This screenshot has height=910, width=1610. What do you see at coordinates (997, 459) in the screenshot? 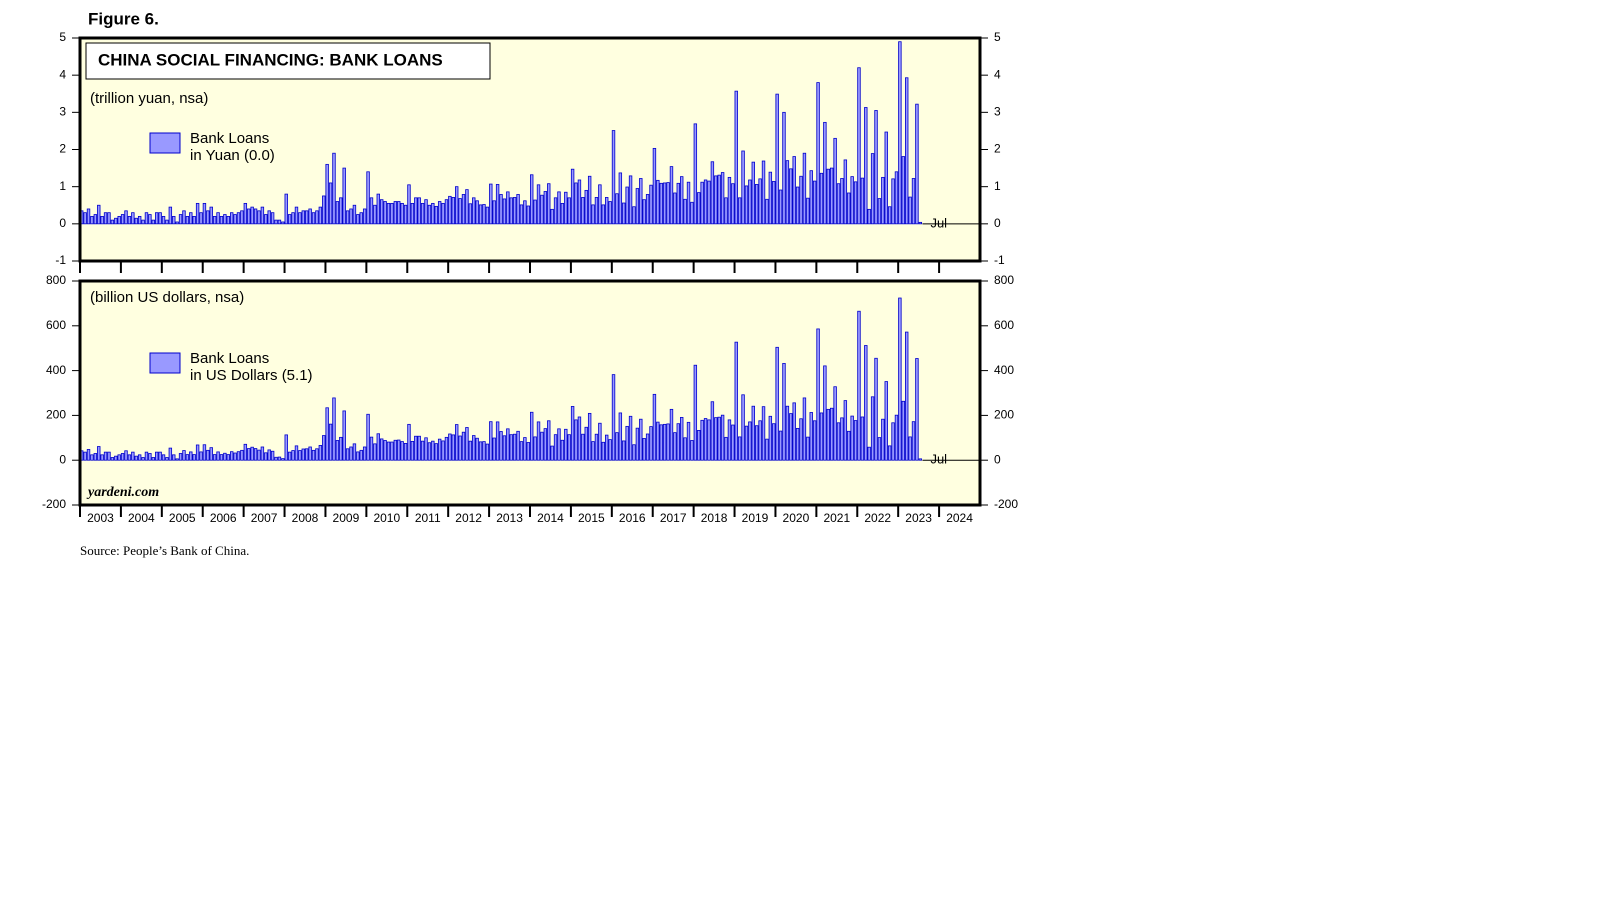
I see `y-tick-label: 0` at bounding box center [997, 459].